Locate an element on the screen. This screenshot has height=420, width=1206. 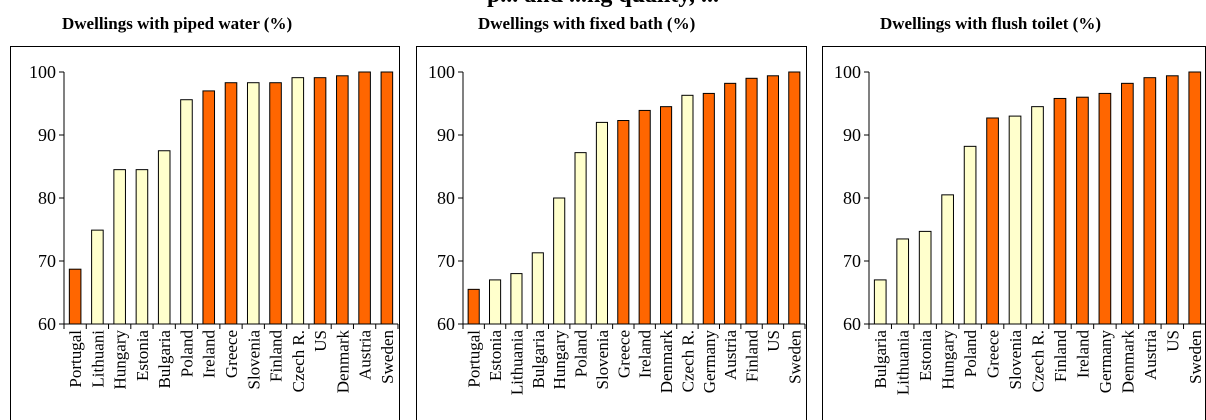
bar-lithuani is located at coordinates (97, 277).